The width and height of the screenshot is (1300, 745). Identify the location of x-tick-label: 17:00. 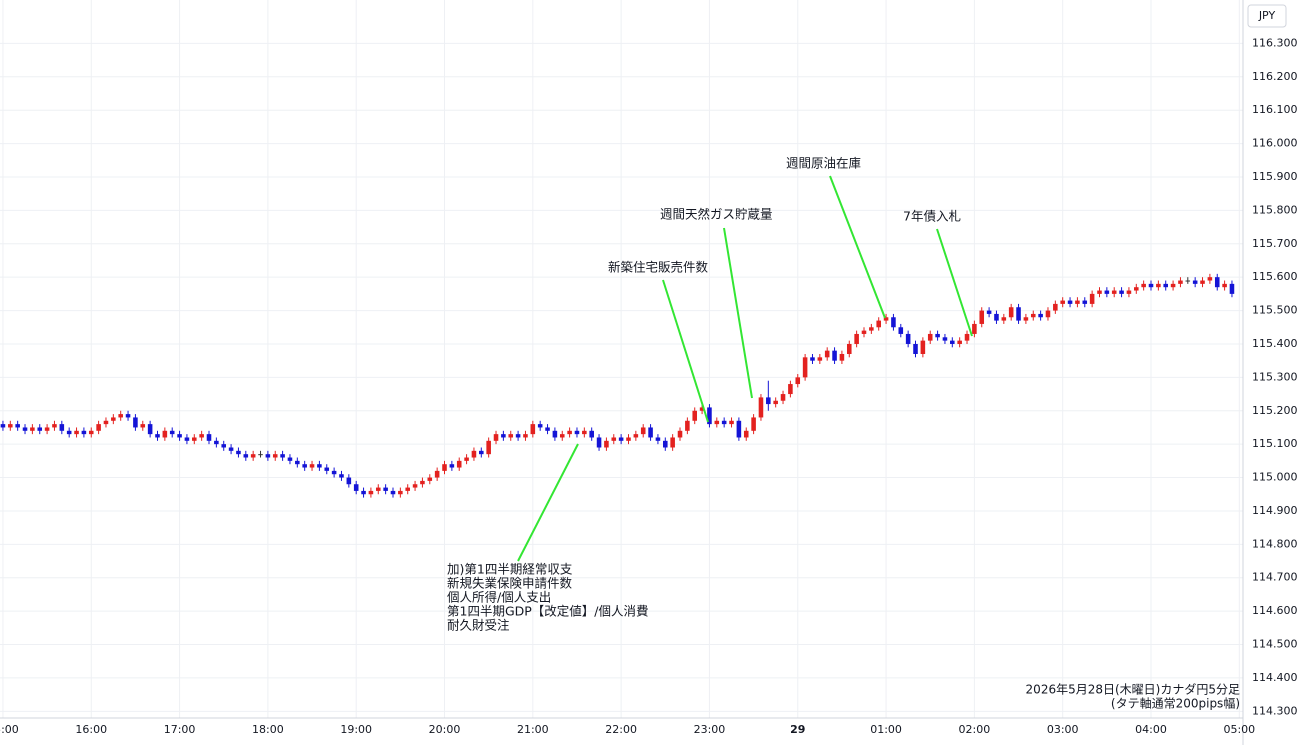
(180, 729).